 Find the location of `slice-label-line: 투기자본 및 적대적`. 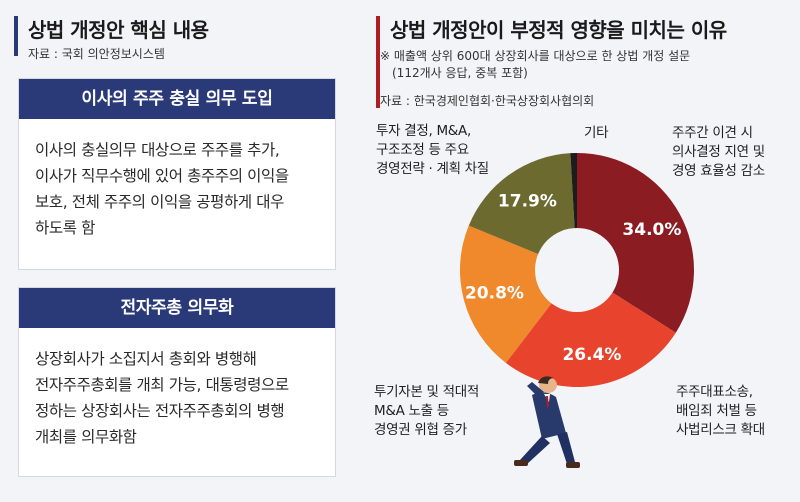

slice-label-line: 투기자본 및 적대적 is located at coordinates (426, 392).